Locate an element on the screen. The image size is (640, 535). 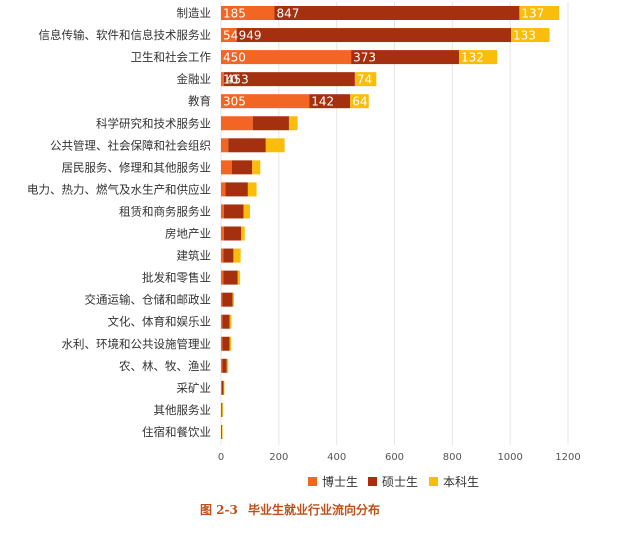
category-label-17: 采矿业 is located at coordinates (194, 388).